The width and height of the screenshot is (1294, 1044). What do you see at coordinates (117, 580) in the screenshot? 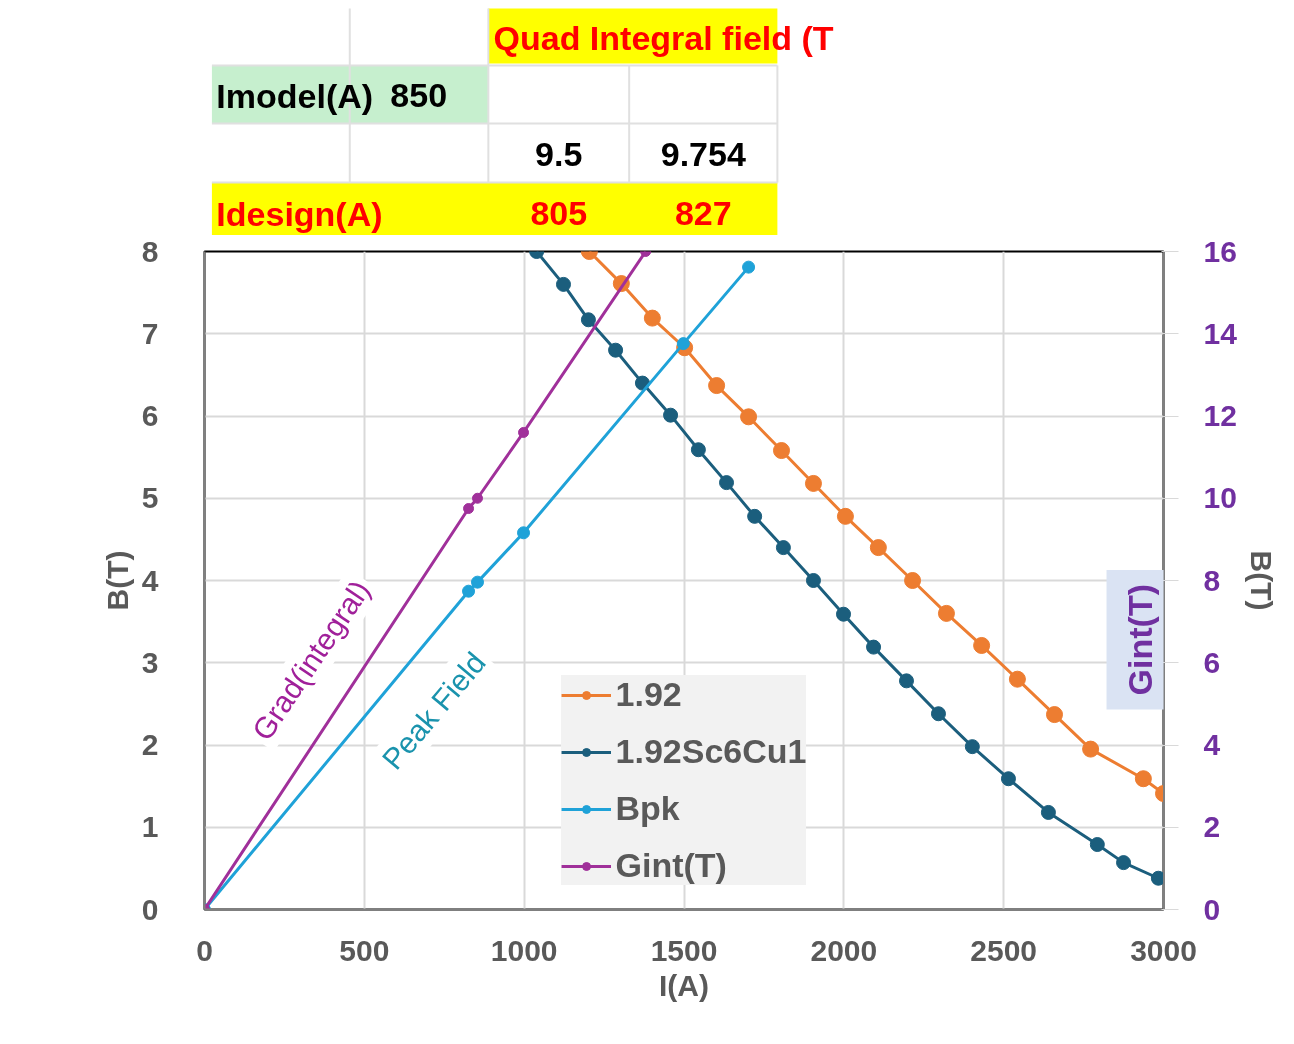
I see `y-axis-title: B(T)` at bounding box center [117, 580].